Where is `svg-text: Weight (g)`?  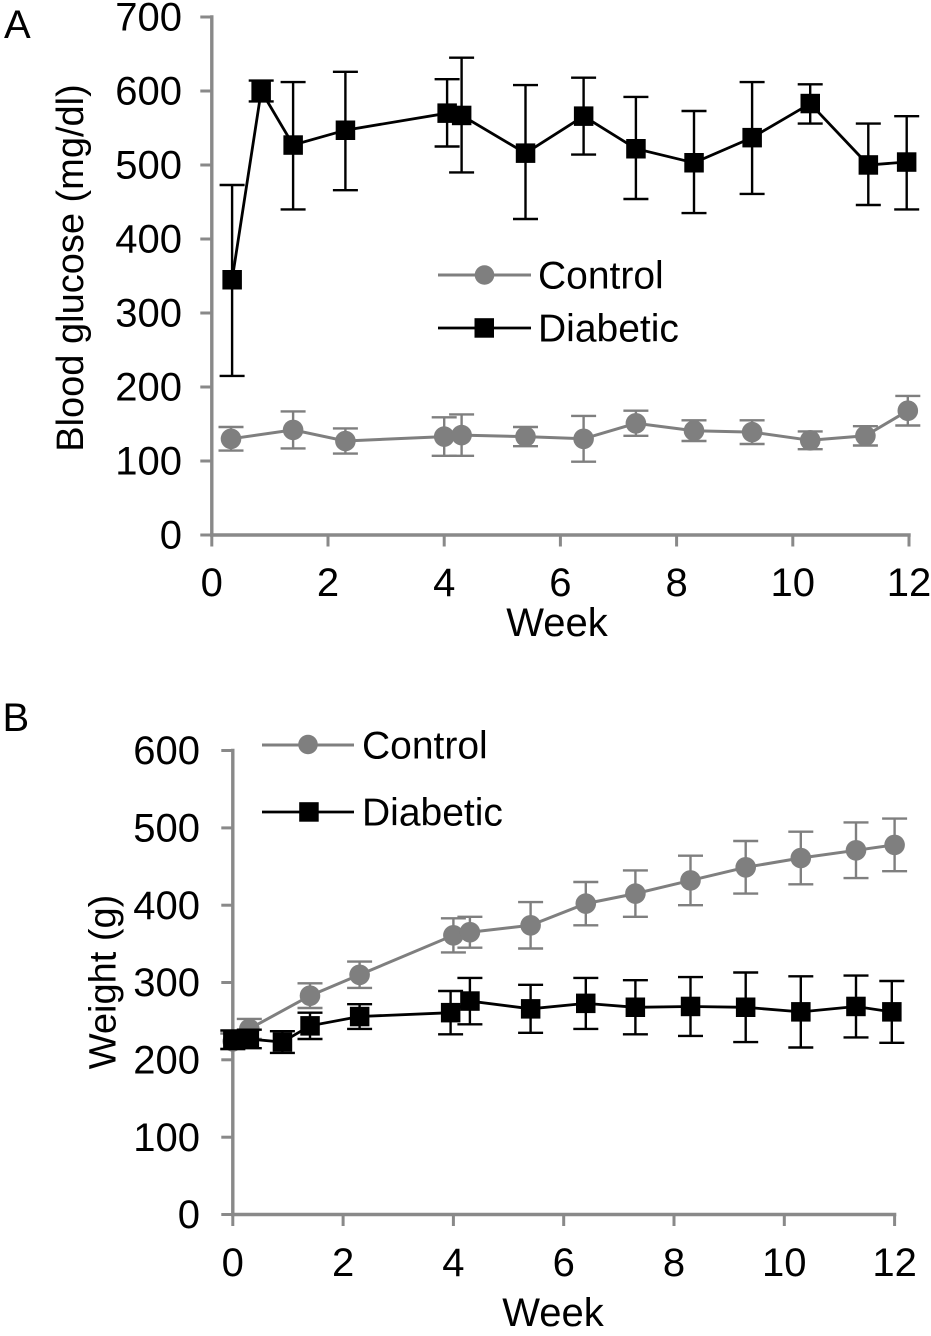 svg-text: Weight (g) is located at coordinates (104, 982).